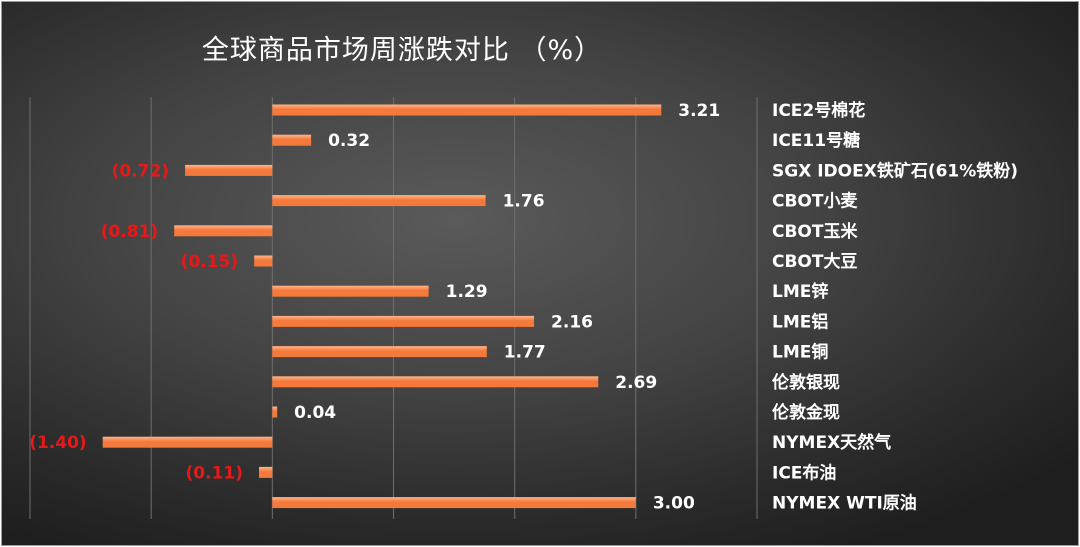 Image resolution: width=1080 pixels, height=547 pixels. Describe the element at coordinates (636, 383) in the screenshot. I see `value-label: 2.69` at that location.